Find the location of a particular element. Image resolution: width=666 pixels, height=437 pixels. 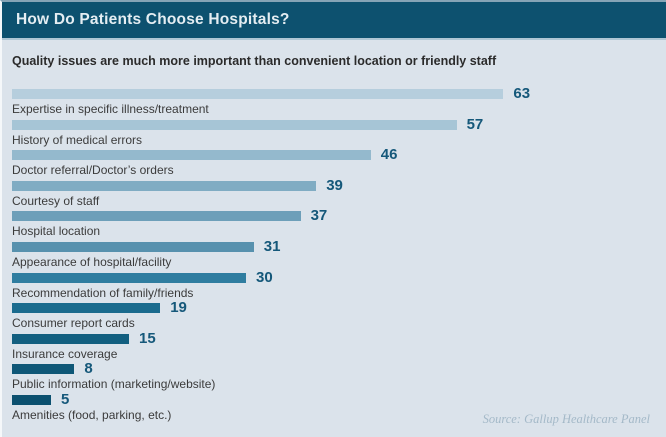

bar-value: 39 is located at coordinates (334, 185).